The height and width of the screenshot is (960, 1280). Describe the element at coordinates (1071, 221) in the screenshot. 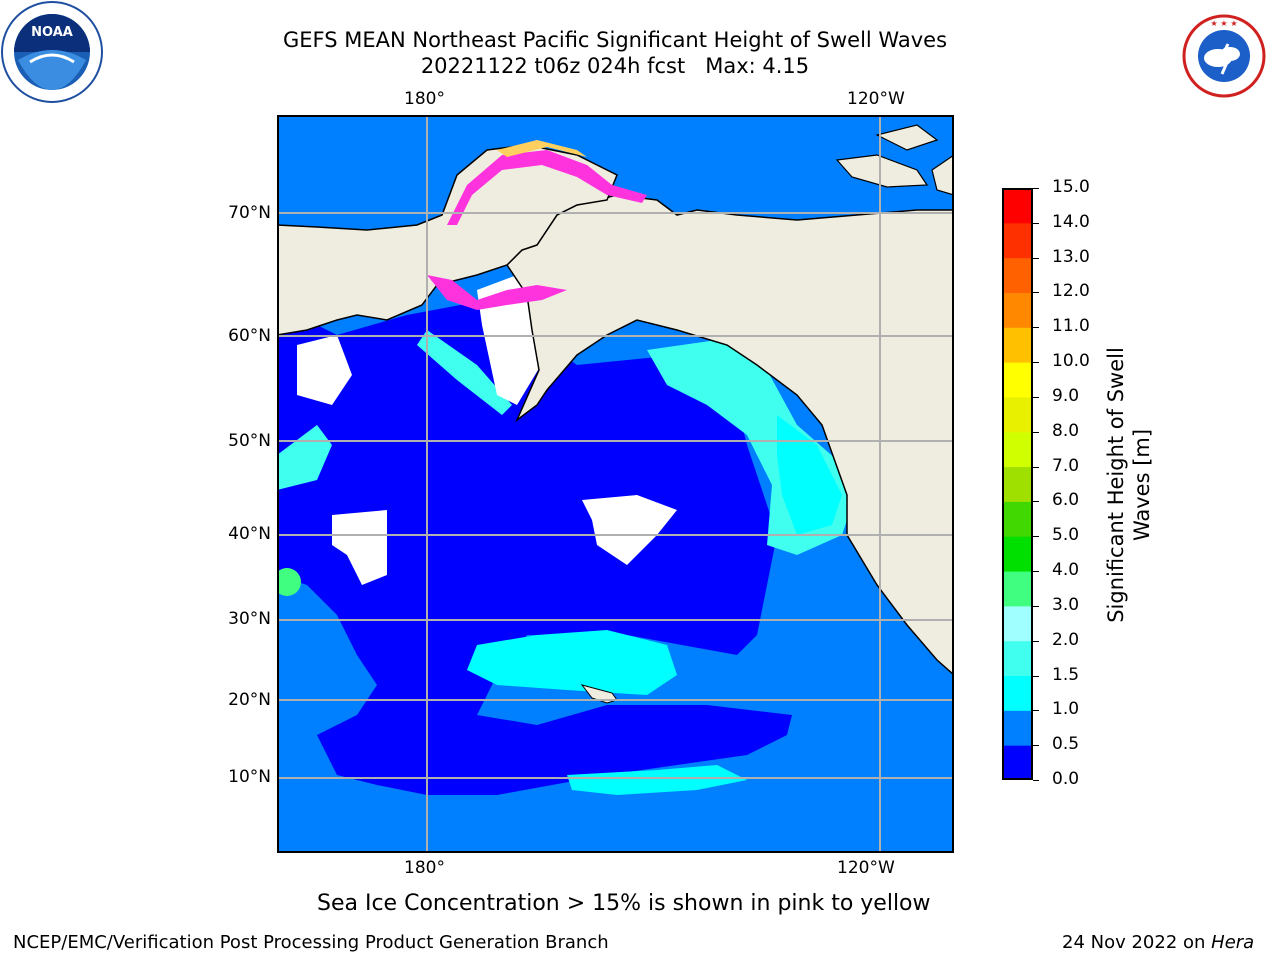

I see `colorbar-tick-label: 14.0` at that location.